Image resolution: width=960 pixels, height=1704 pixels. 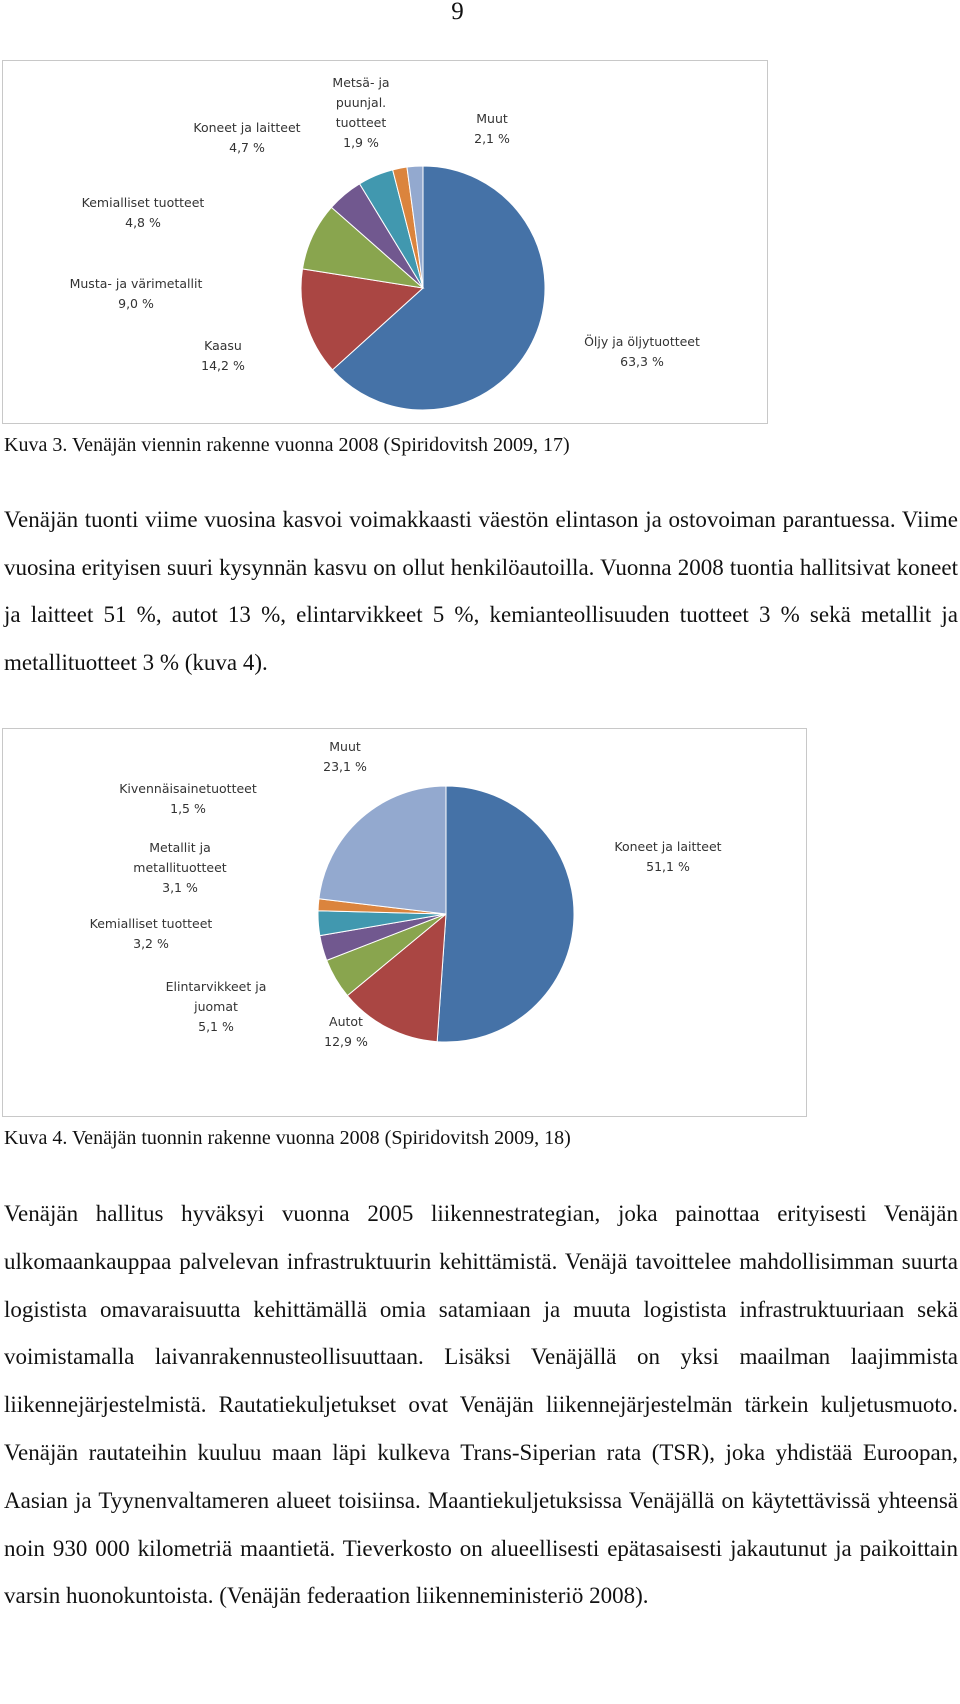 What do you see at coordinates (668, 857) in the screenshot?
I see `slice-label: Koneet ja laitteet 51,1 %` at bounding box center [668, 857].